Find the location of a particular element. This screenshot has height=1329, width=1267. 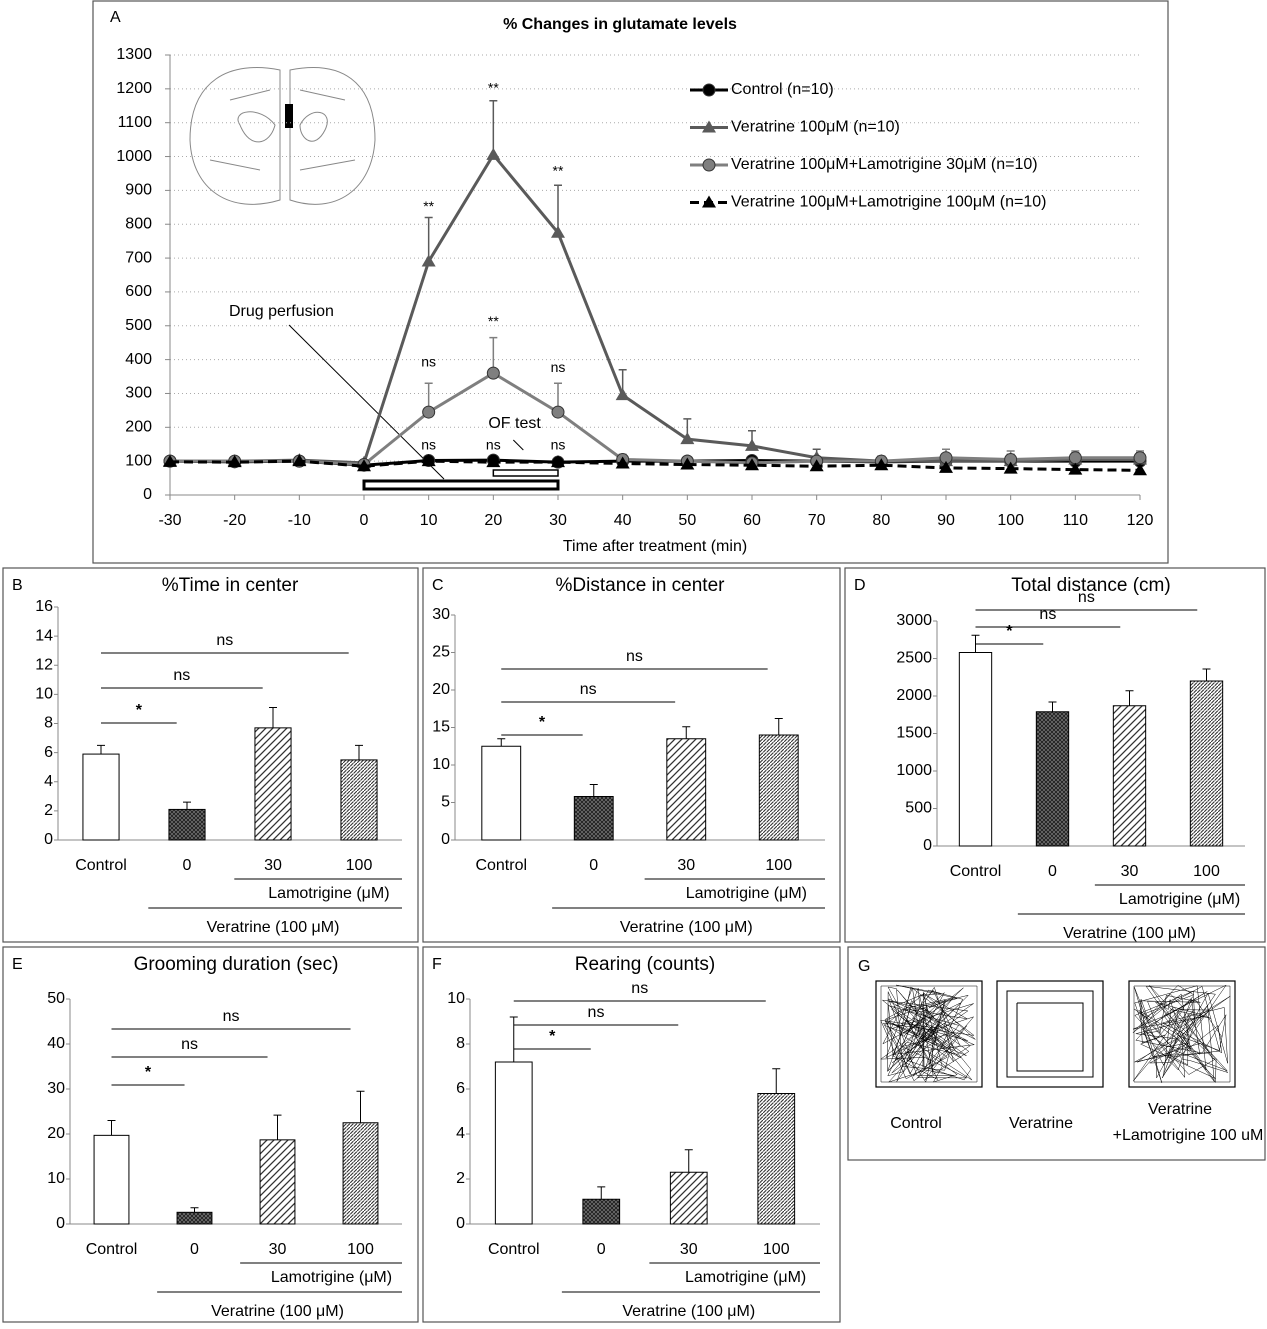

x-tick-label: 80 is located at coordinates (881, 520).